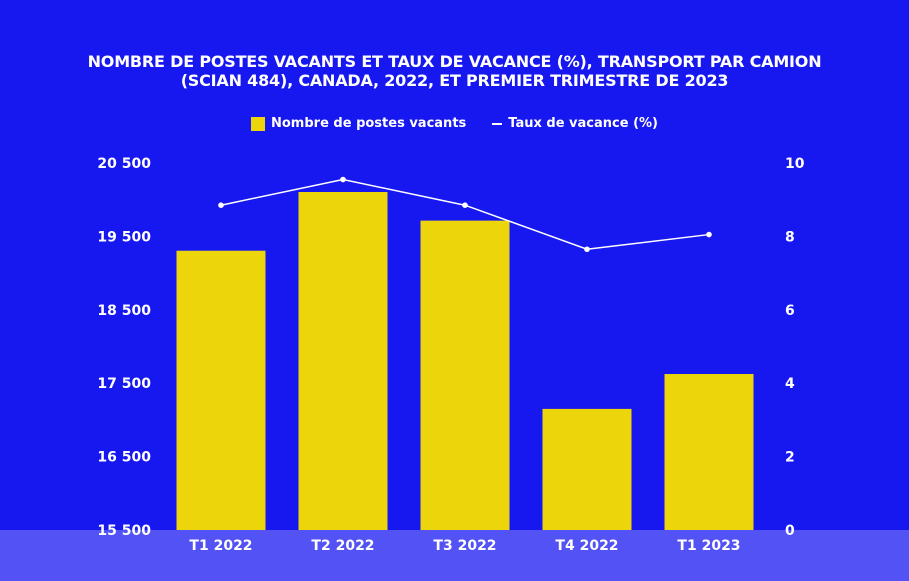 This screenshot has width=909, height=581. What do you see at coordinates (221, 390) in the screenshot?
I see `bar-t1-2022` at bounding box center [221, 390].